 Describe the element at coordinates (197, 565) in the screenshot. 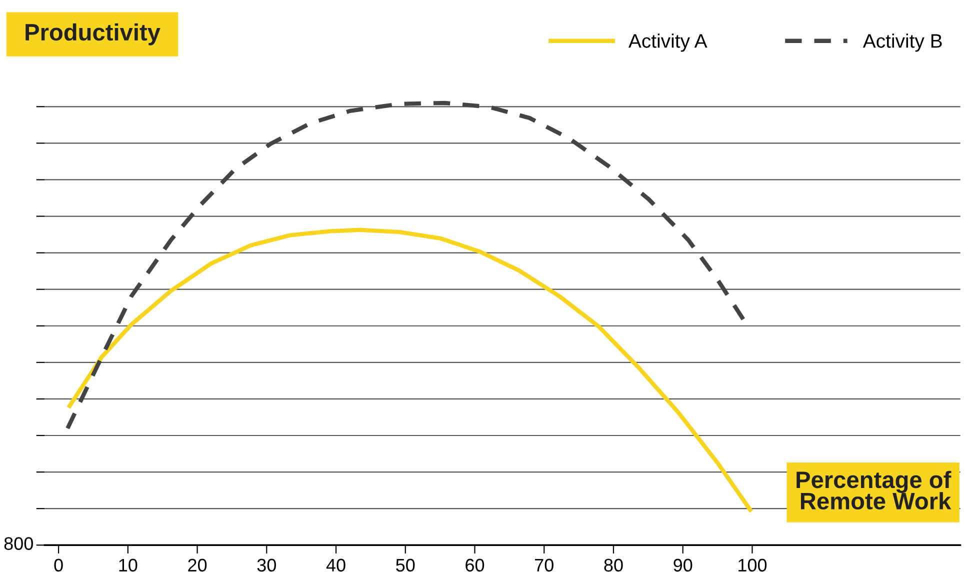

I see `x-tick-label: 20` at that location.